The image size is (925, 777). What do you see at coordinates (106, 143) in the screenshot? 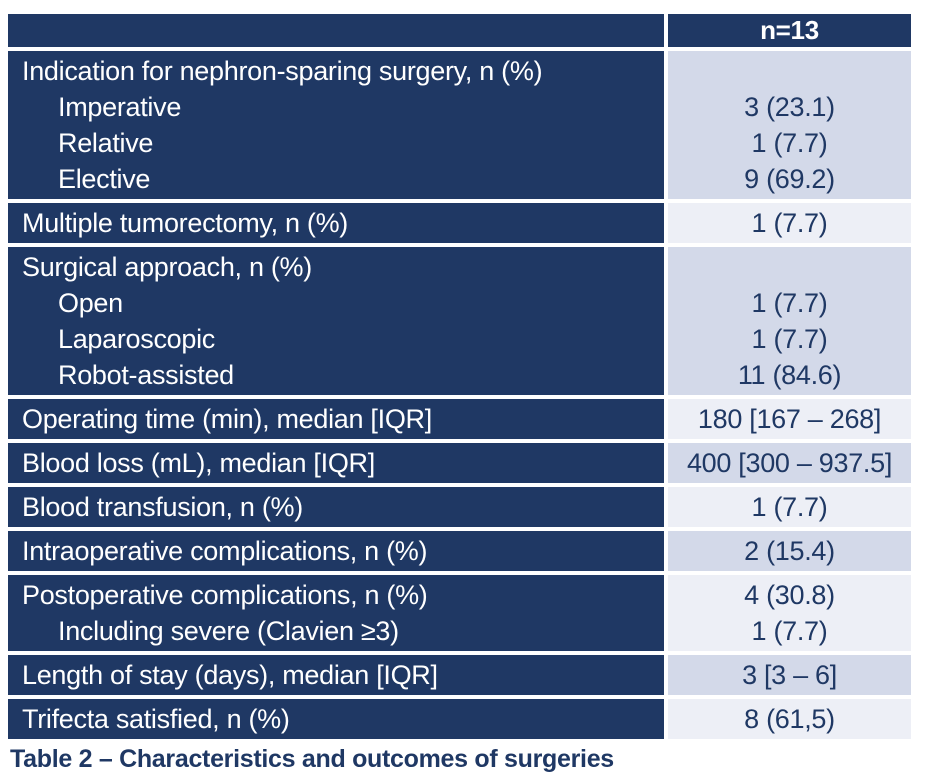
I see `row-label: Relative` at bounding box center [106, 143].